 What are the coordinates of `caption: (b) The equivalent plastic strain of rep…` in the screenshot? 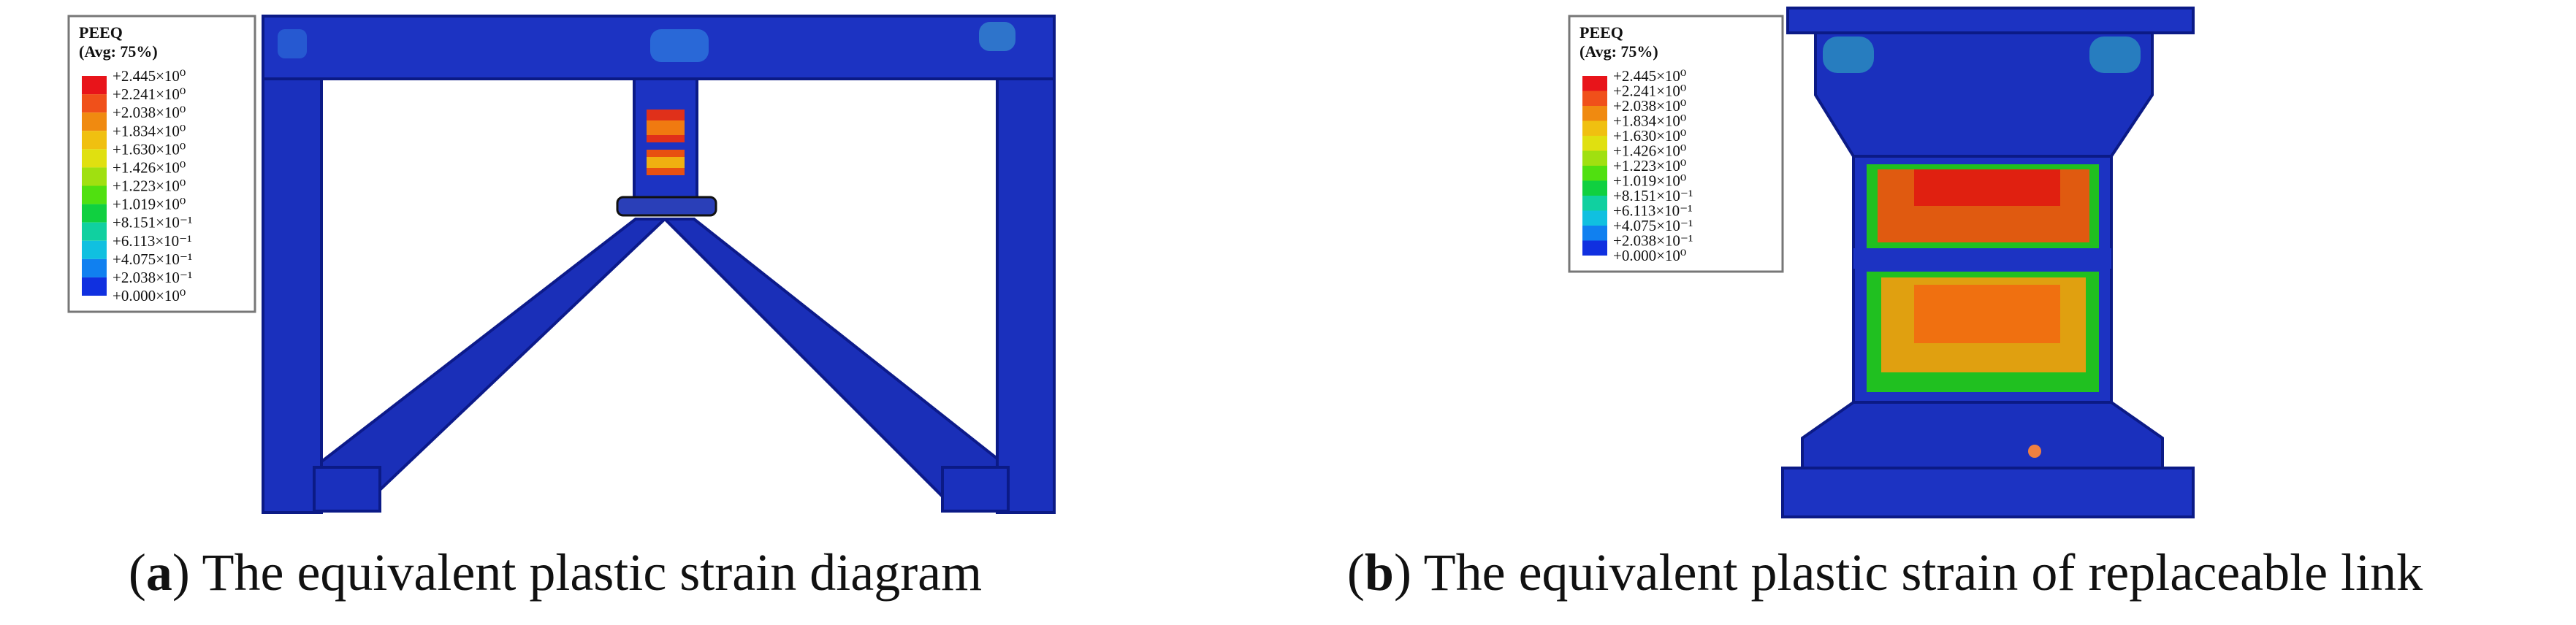 It's located at (1885, 572).